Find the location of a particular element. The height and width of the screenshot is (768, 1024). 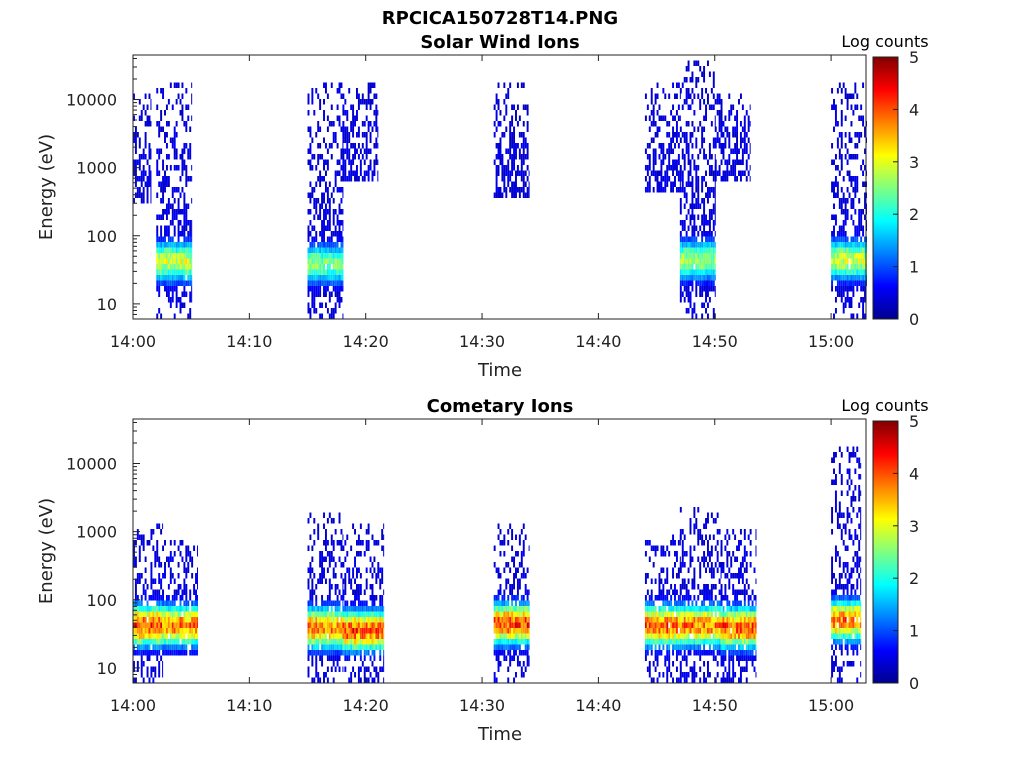

y-axis-label: Energy (eV) is located at coordinates (46, 187).